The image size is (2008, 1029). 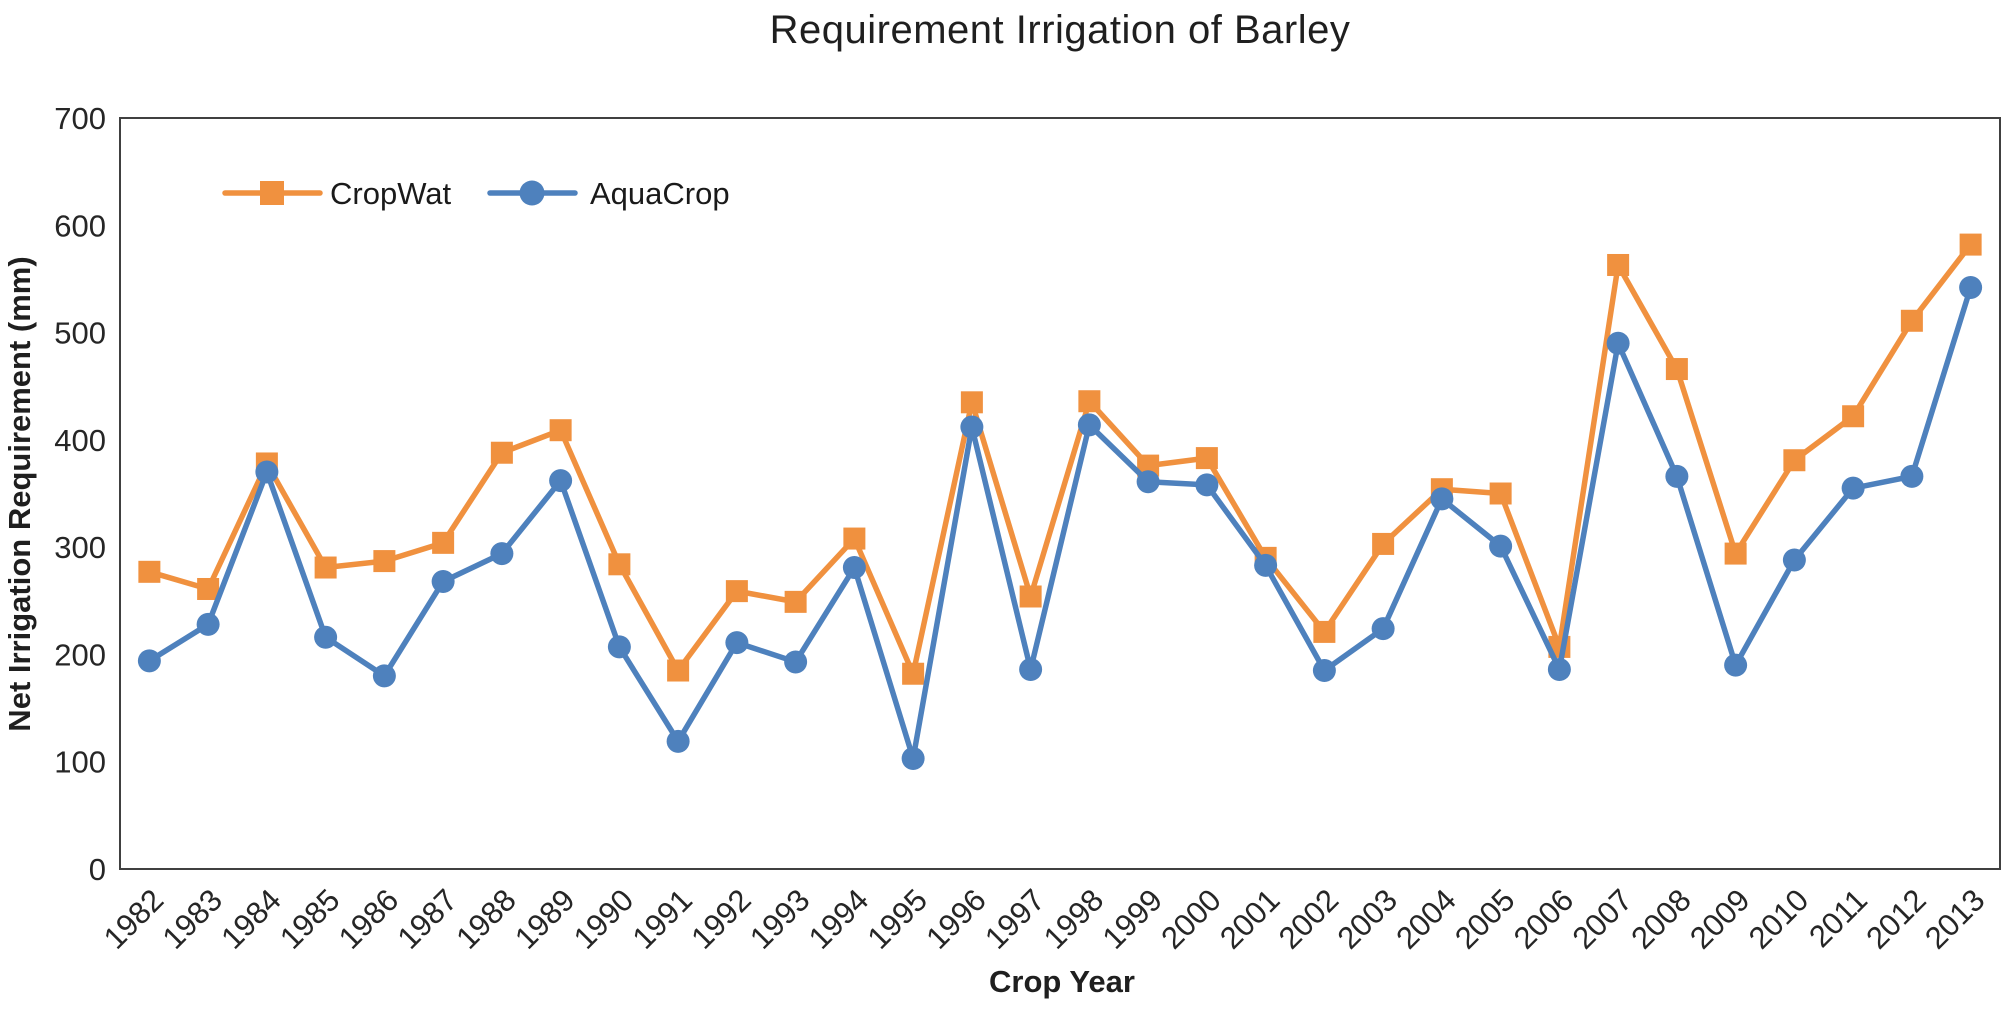 What do you see at coordinates (1062, 981) in the screenshot?
I see `x-axis-title: Crop Year` at bounding box center [1062, 981].